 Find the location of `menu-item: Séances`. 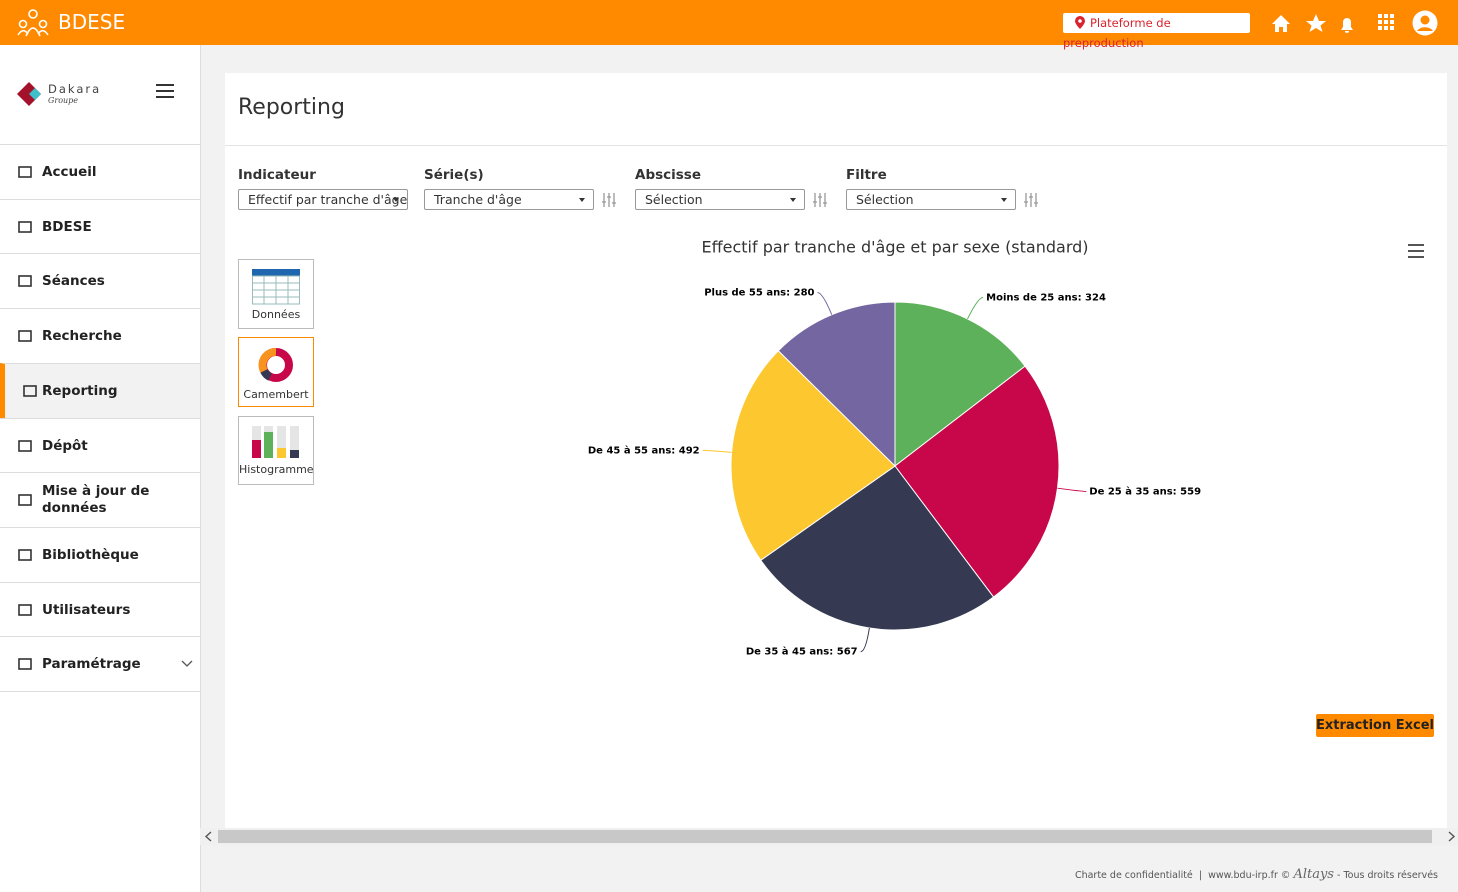

menu-item: Séances is located at coordinates (100, 280).